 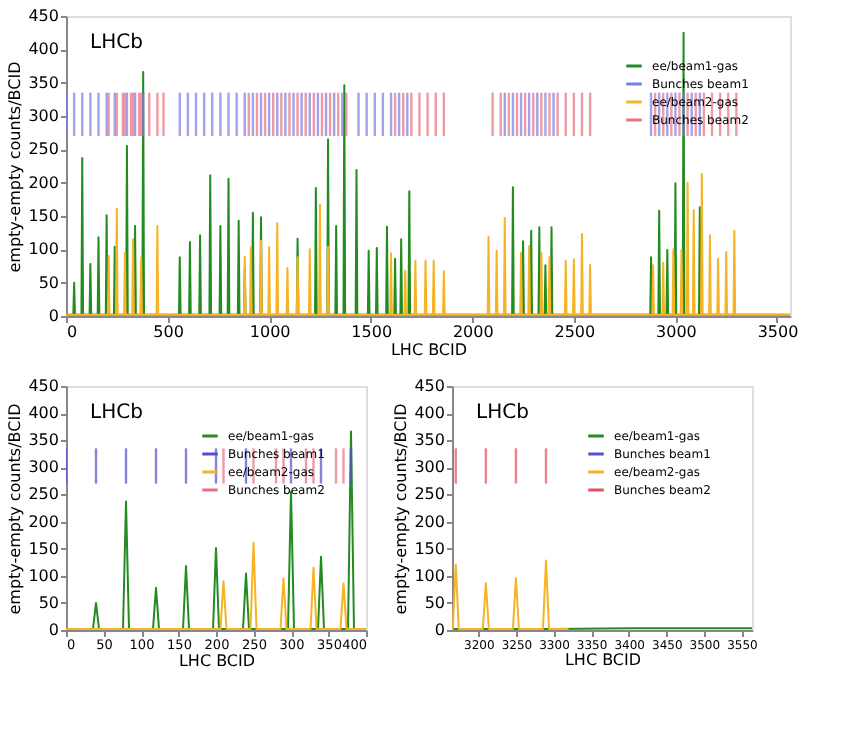 What do you see at coordinates (473, 332) in the screenshot?
I see `x-tick-label: 2000` at bounding box center [473, 332].